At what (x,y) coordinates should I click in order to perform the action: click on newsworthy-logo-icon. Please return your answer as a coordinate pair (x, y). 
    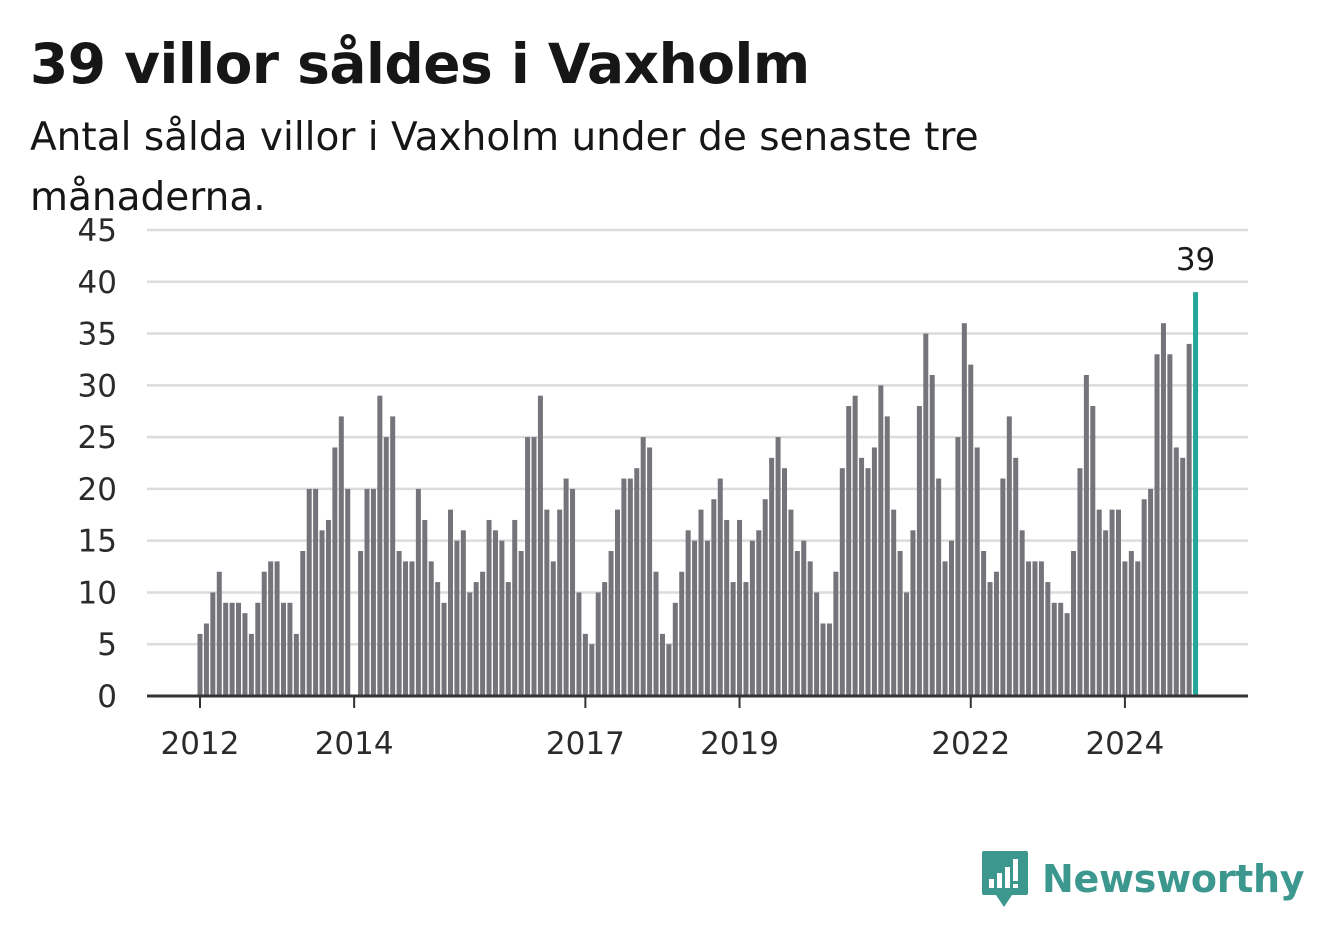
    Looking at the image, I should click on (1005, 879).